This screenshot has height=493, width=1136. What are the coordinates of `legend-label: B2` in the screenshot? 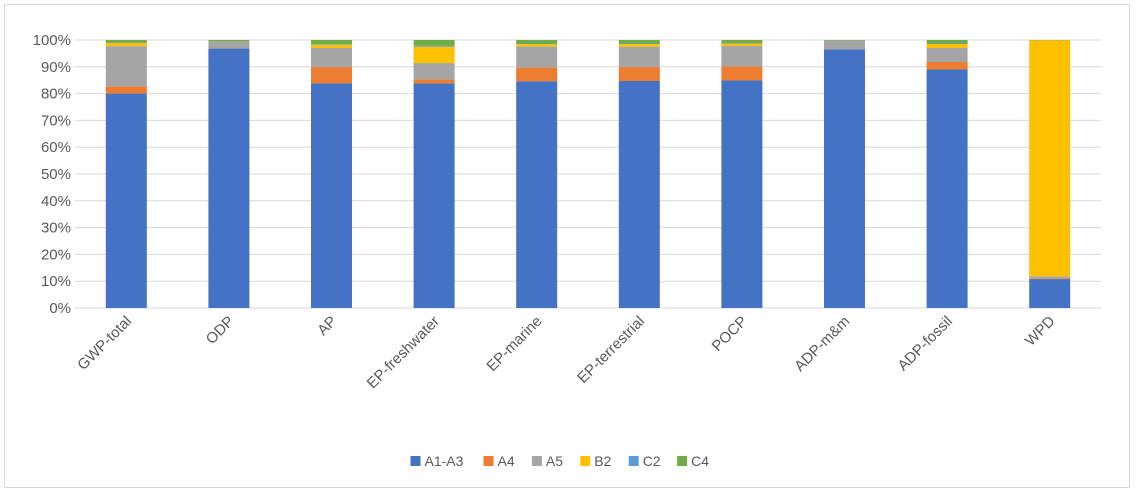 It's located at (602, 461).